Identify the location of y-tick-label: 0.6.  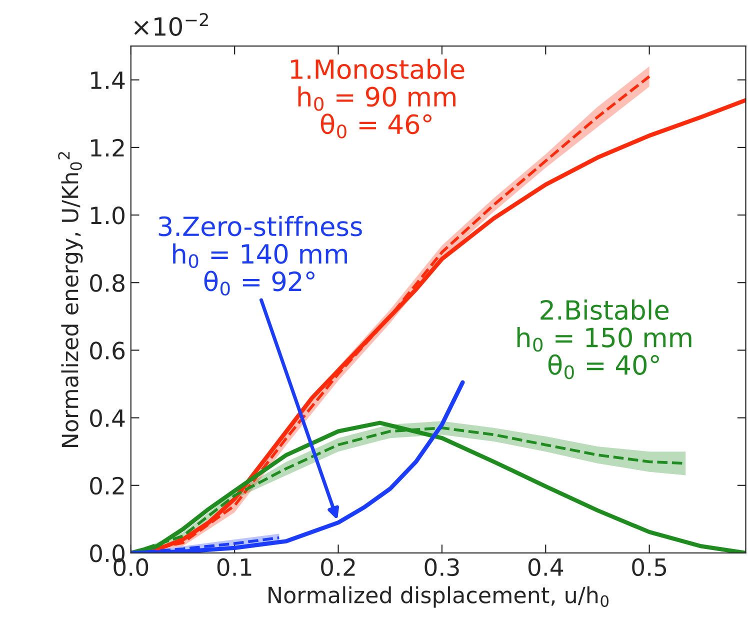
(107, 351).